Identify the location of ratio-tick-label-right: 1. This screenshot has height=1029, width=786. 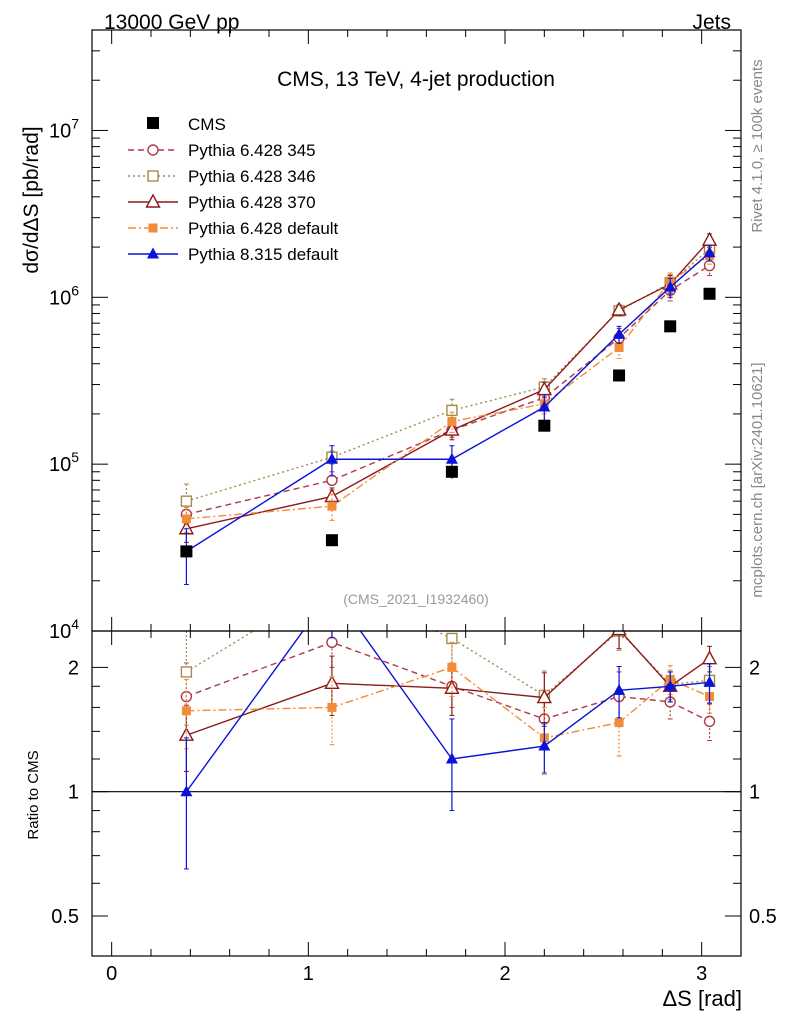
(754, 793).